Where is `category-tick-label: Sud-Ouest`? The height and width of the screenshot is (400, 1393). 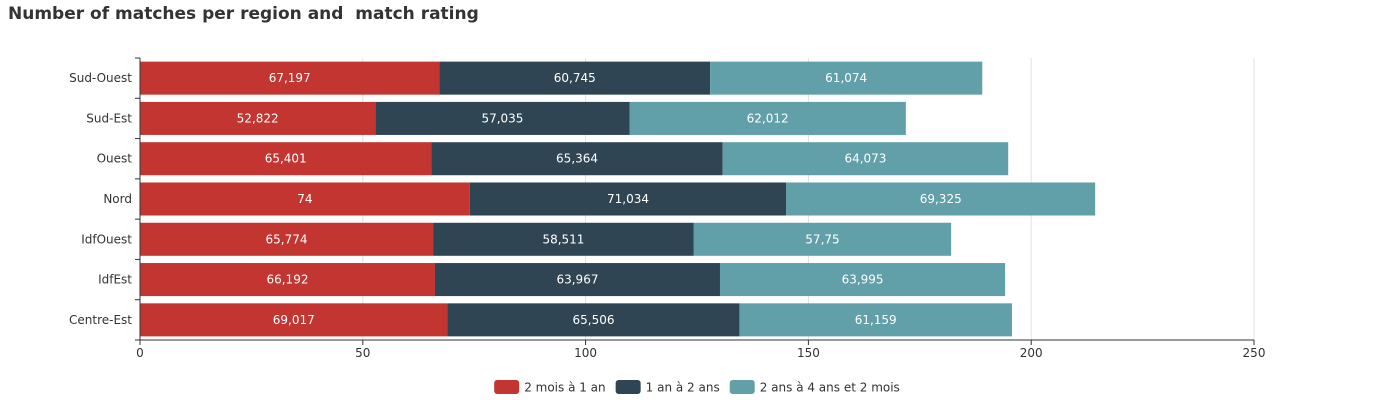
category-tick-label: Sud-Ouest is located at coordinates (100, 78).